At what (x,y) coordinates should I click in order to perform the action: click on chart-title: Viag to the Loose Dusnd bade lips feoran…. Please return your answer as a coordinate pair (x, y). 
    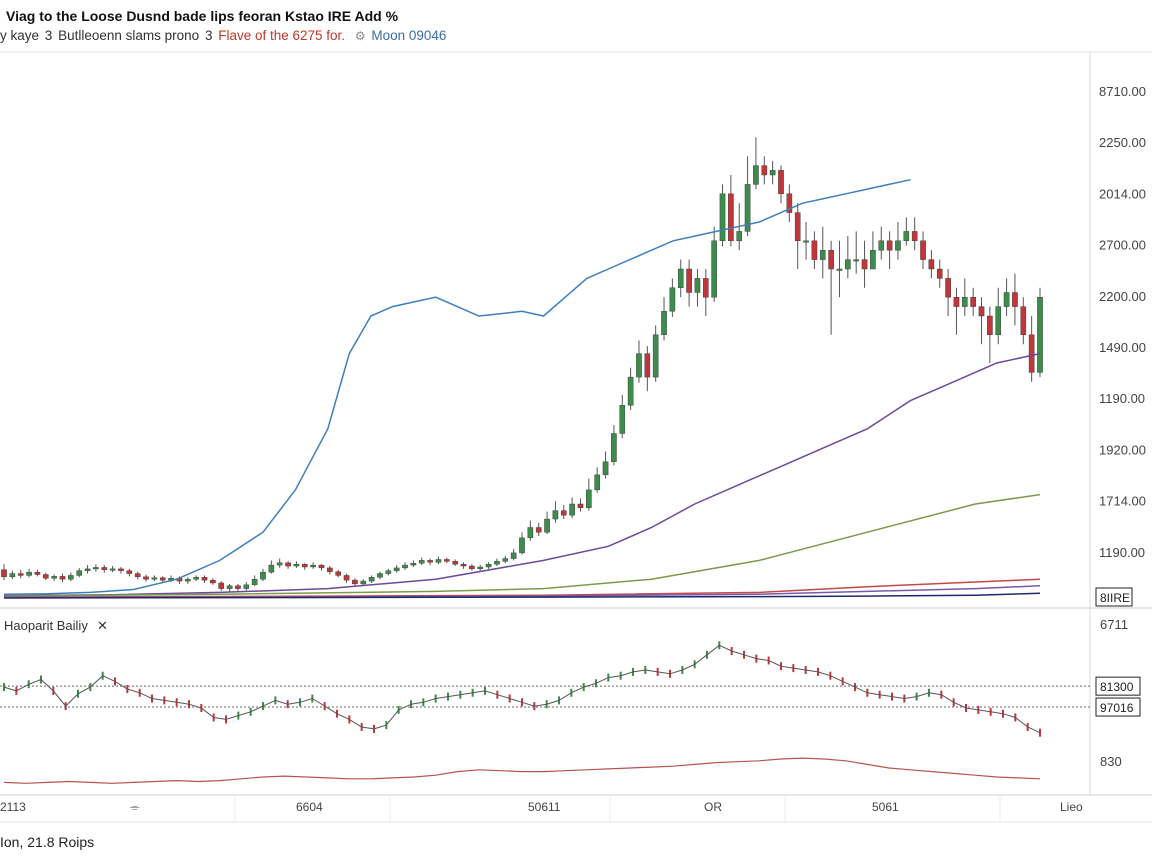
    Looking at the image, I should click on (202, 16).